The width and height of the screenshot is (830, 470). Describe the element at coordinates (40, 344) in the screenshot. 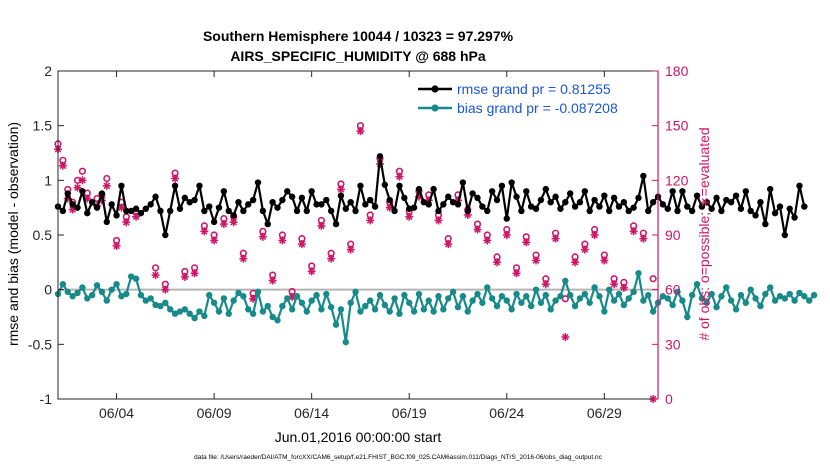

I see `y-left-tick-label: -0.5` at that location.